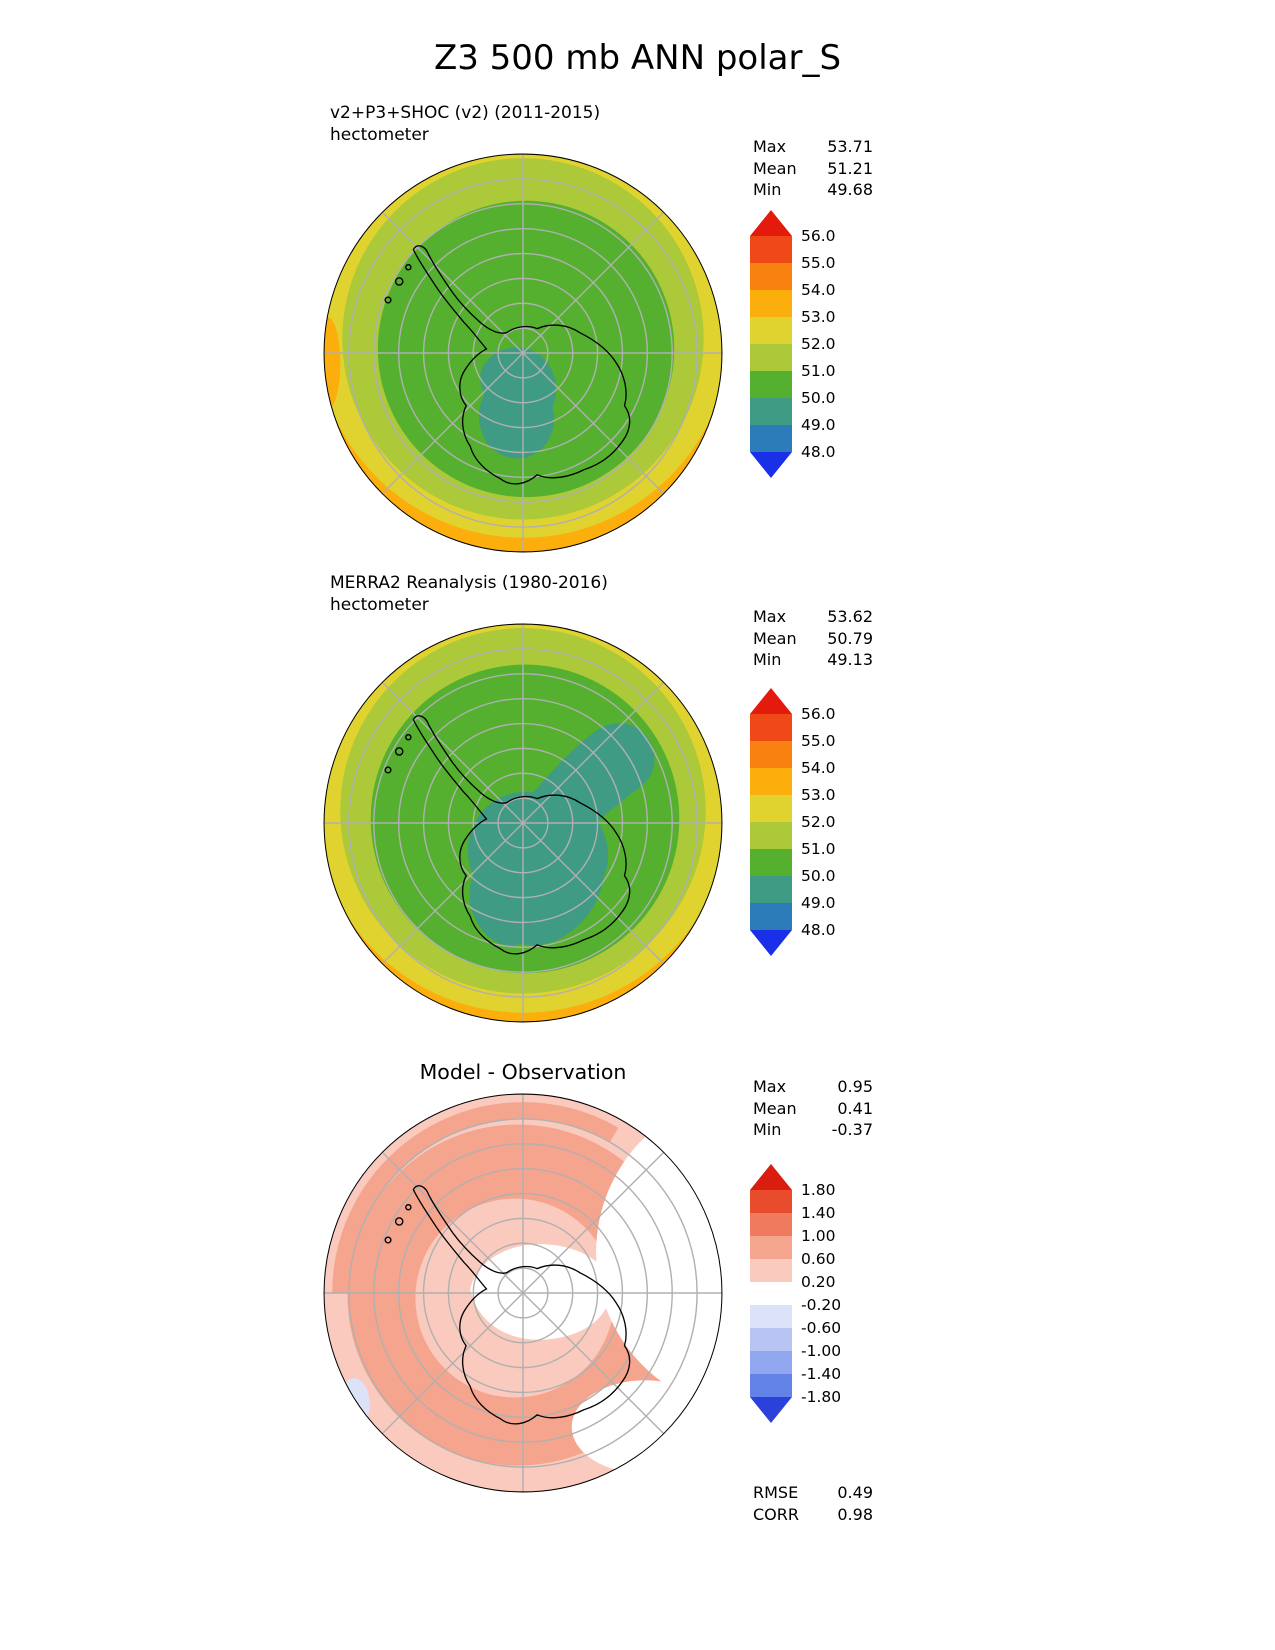 This screenshot has height=1650, width=1275. I want to click on stat-value: 53.71, so click(850, 146).